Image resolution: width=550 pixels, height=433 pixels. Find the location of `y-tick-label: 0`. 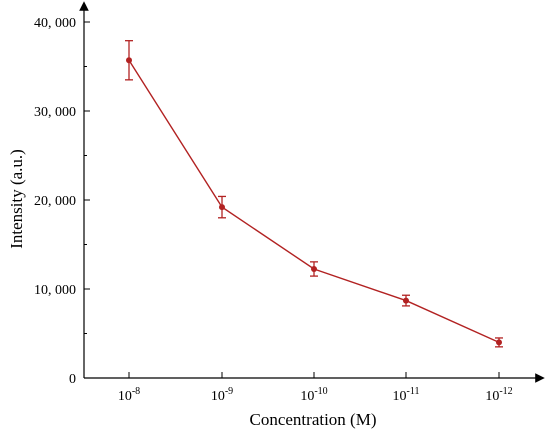

y-tick-label: 0 is located at coordinates (72, 379).